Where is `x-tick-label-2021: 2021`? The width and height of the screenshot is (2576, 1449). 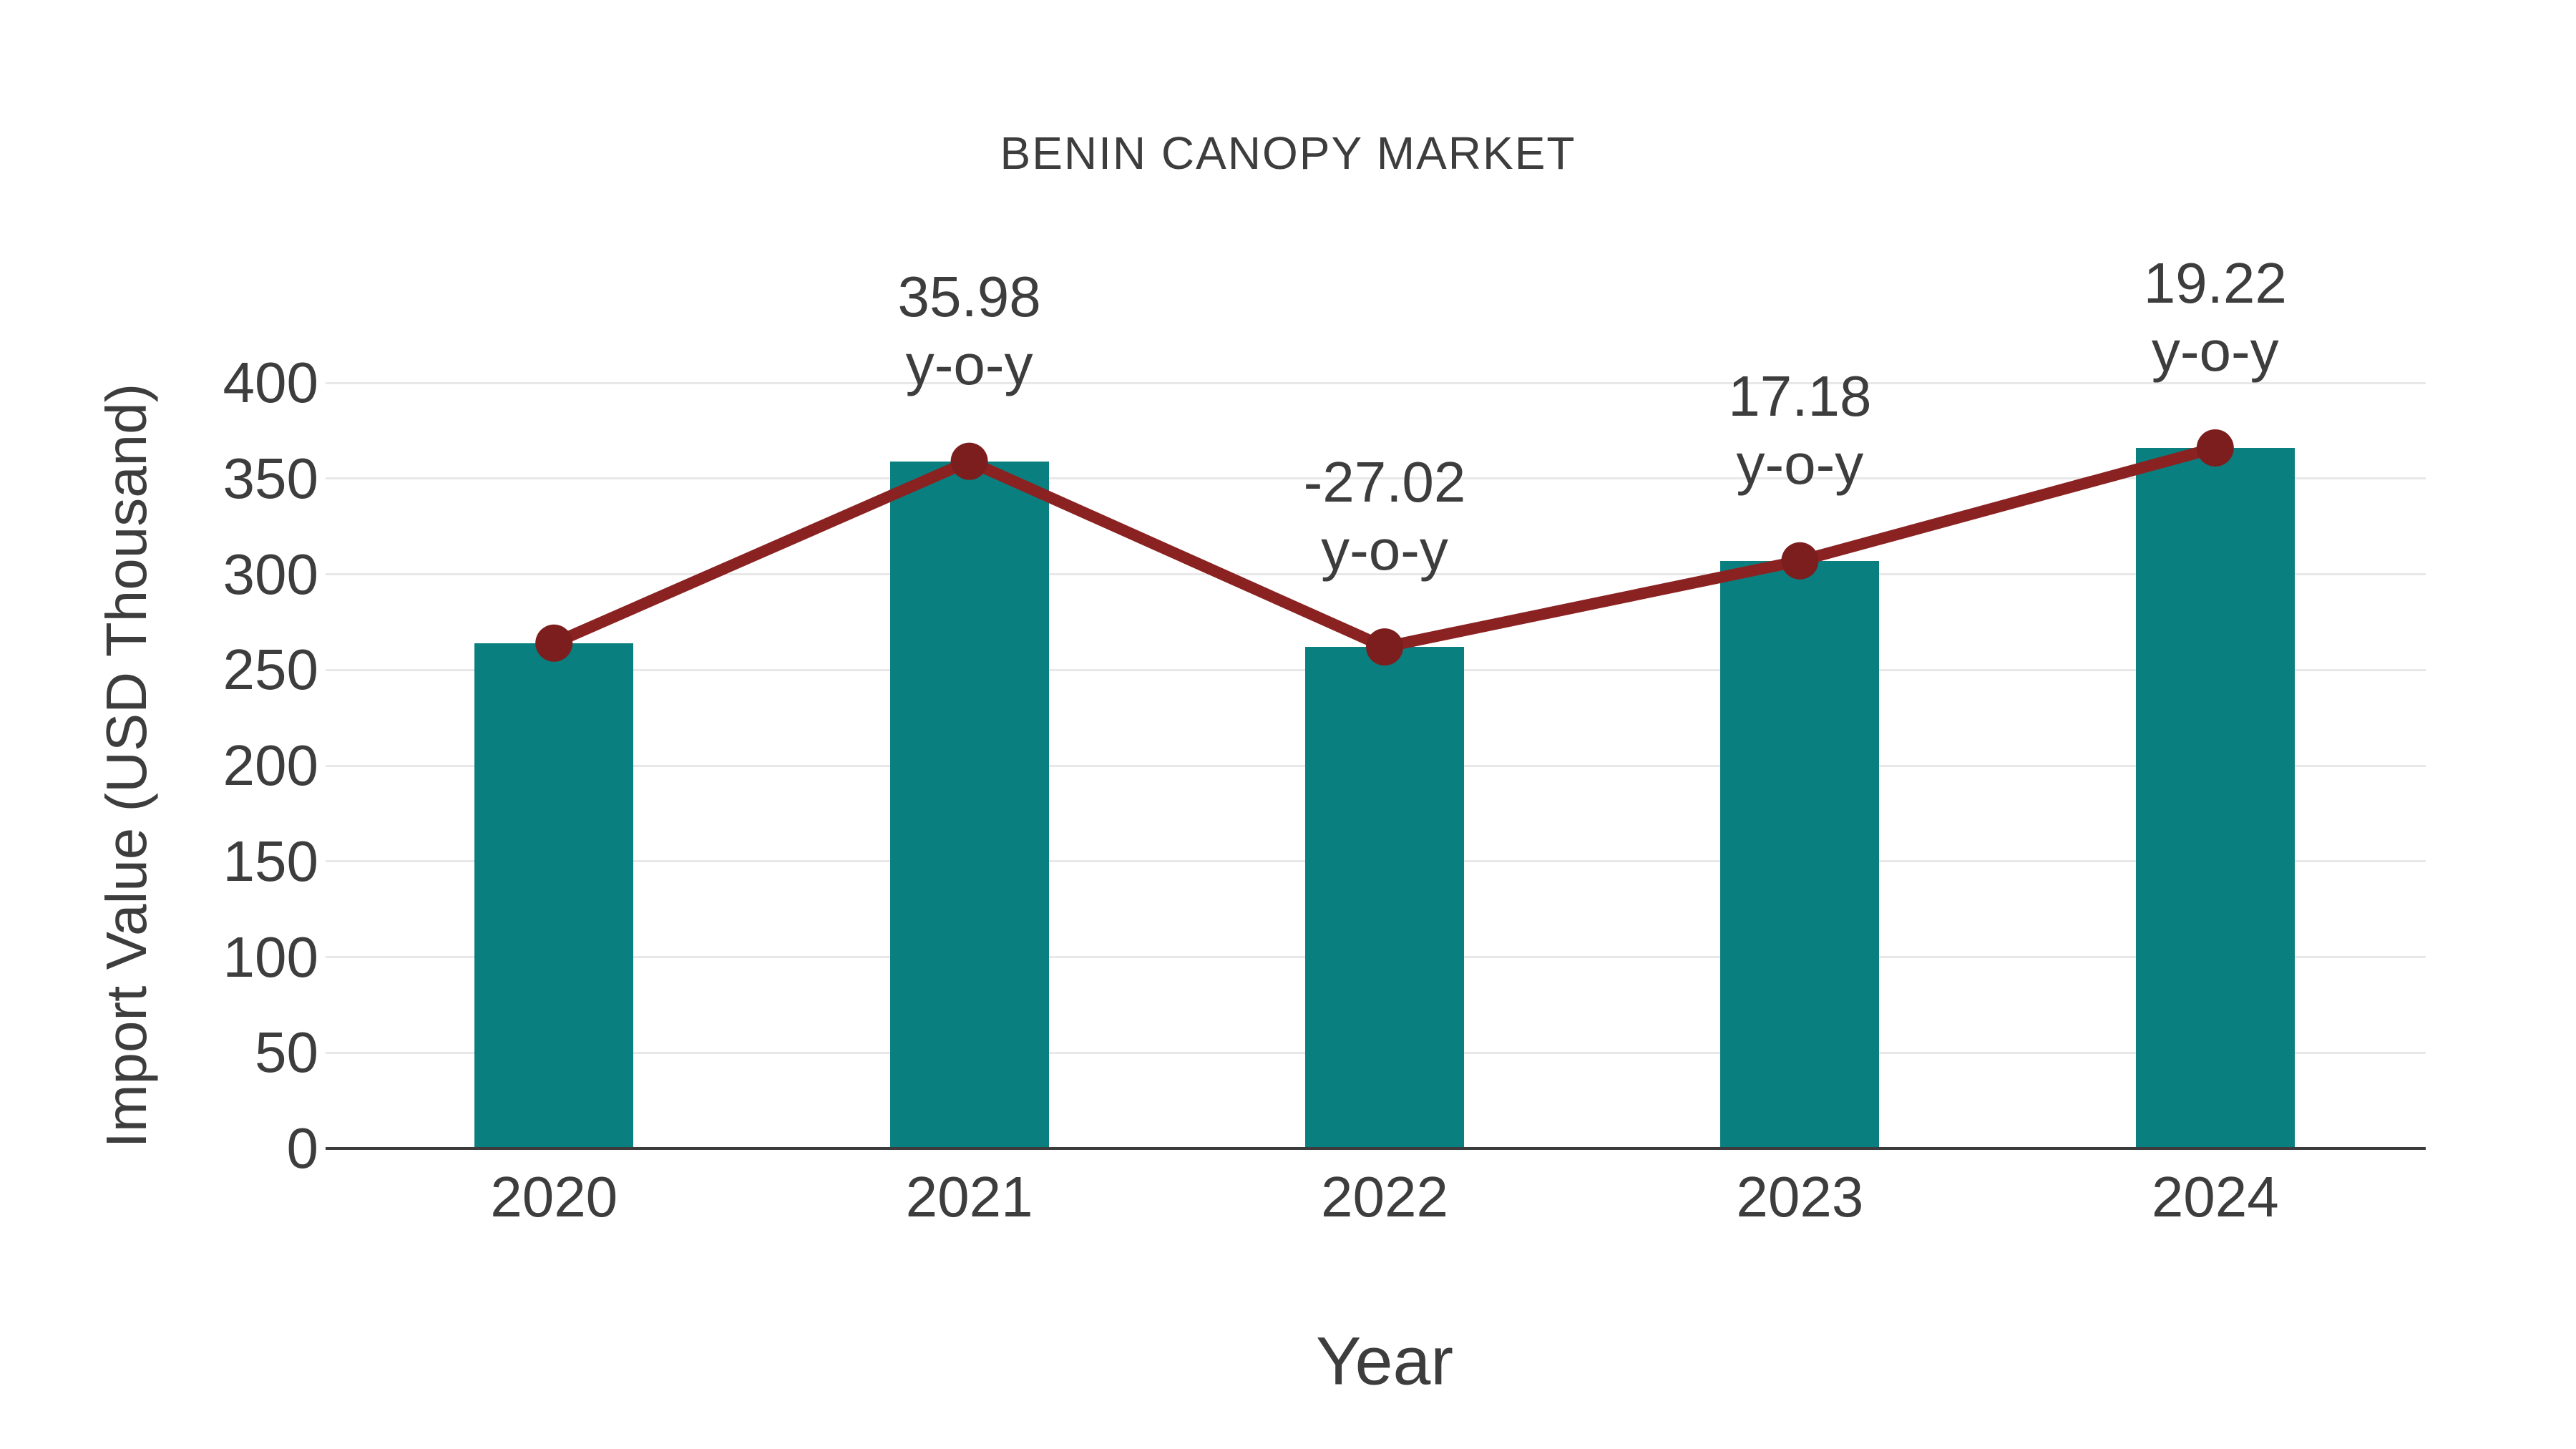
x-tick-label-2021: 2021 is located at coordinates (969, 1197).